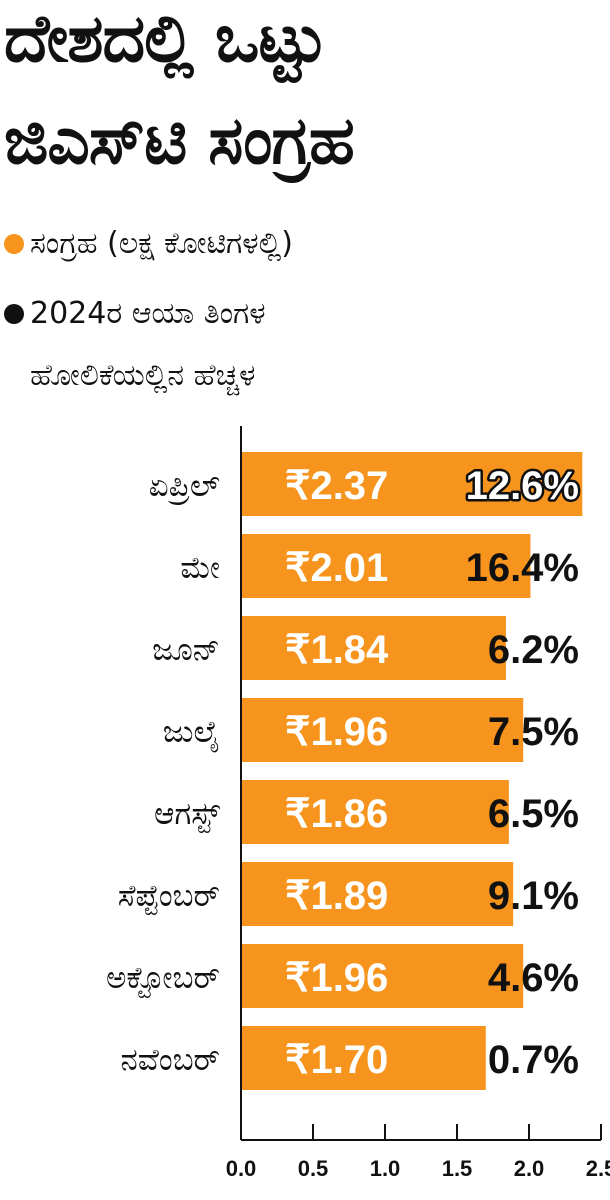 Image resolution: width=610 pixels, height=1200 pixels. Describe the element at coordinates (336, 486) in the screenshot. I see `value-label-0: ₹2.37` at that location.